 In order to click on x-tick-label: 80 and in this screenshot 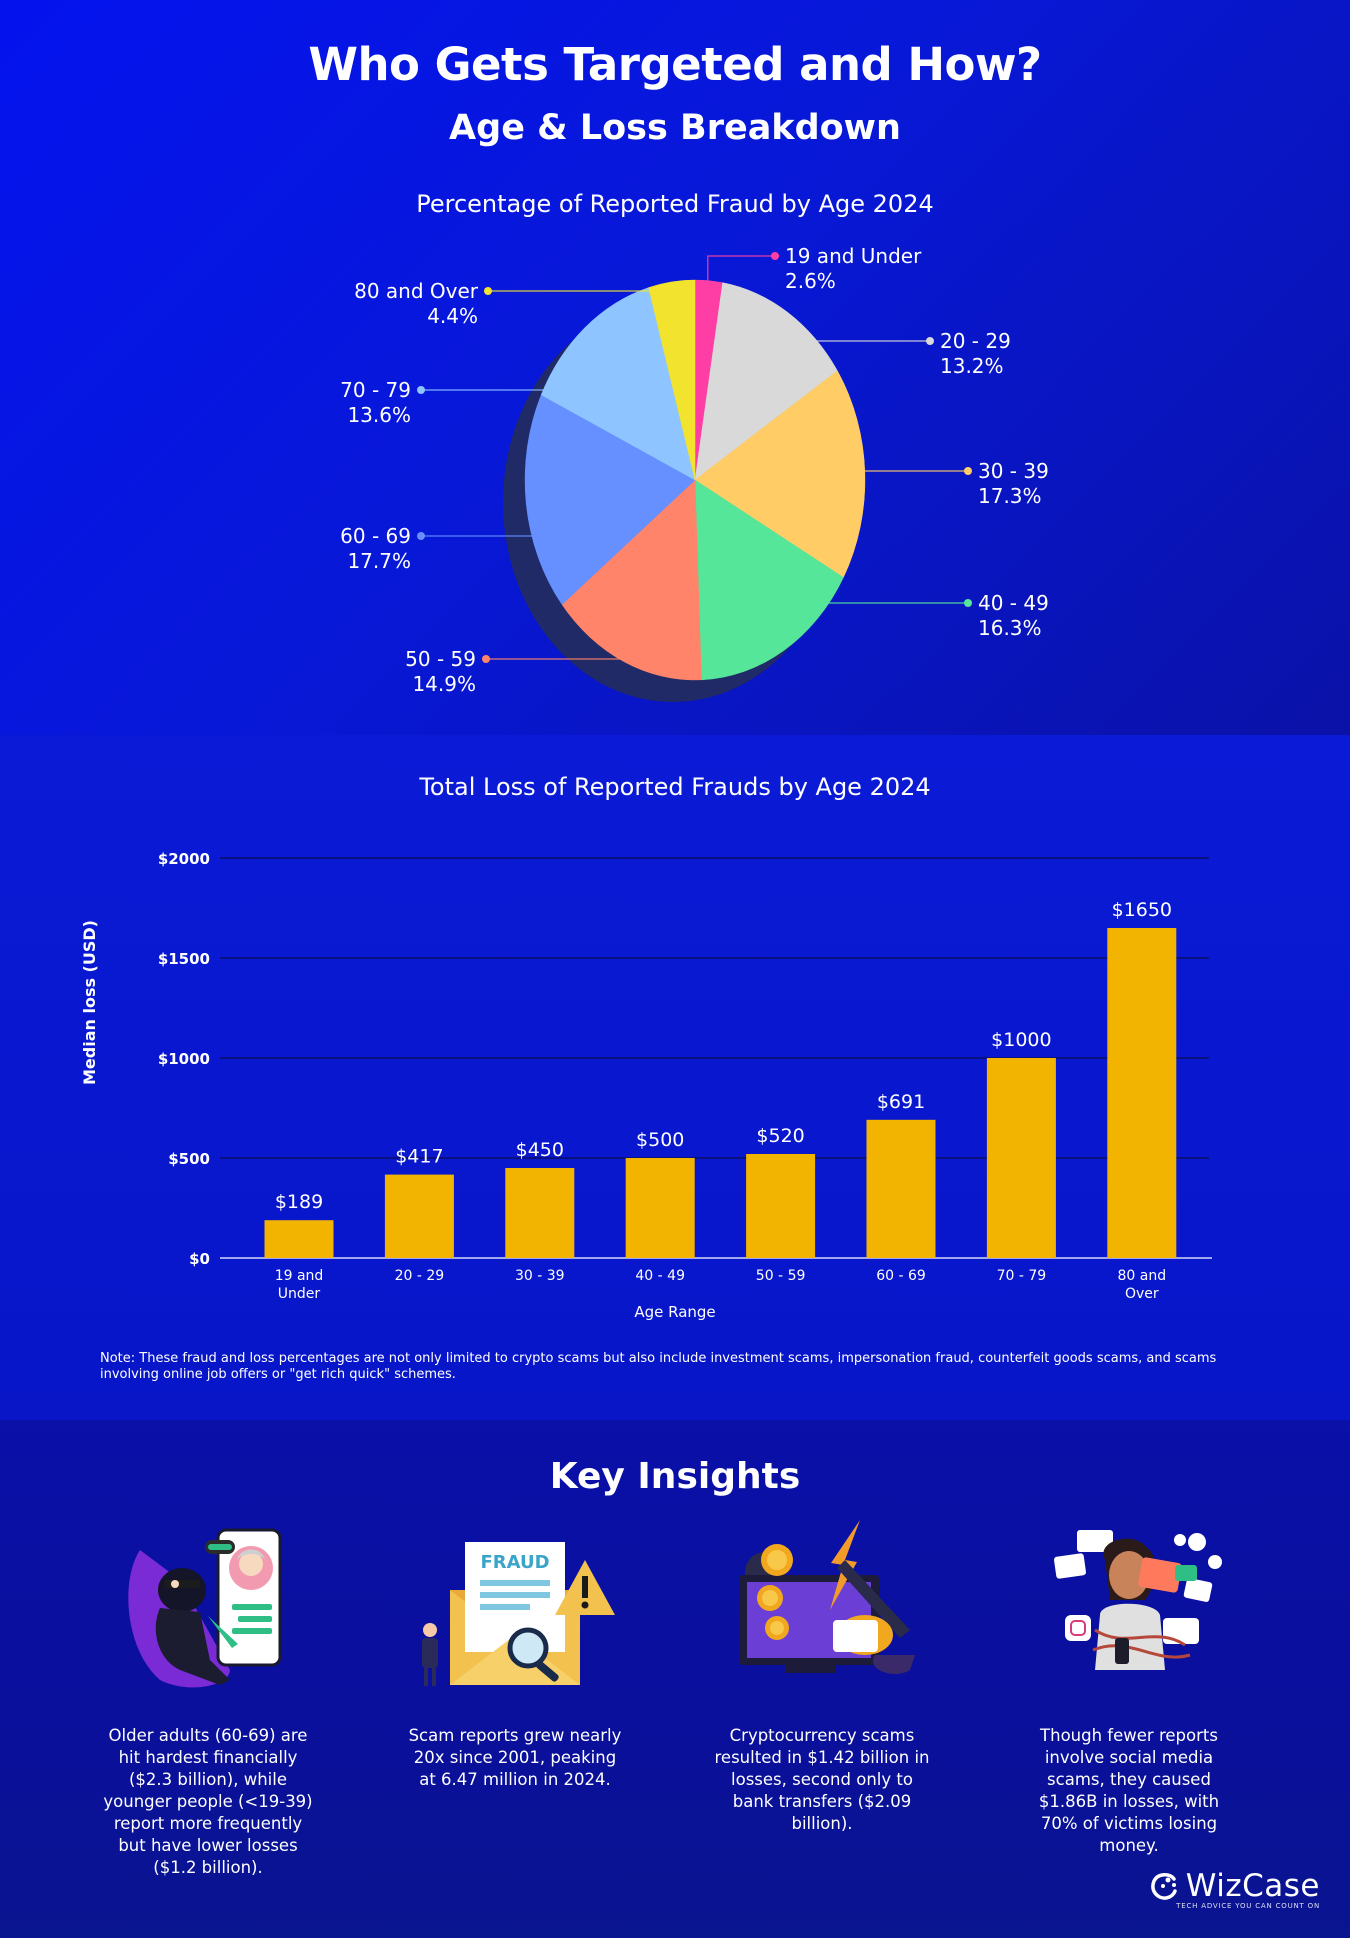, I will do `click(1141, 1276)`.